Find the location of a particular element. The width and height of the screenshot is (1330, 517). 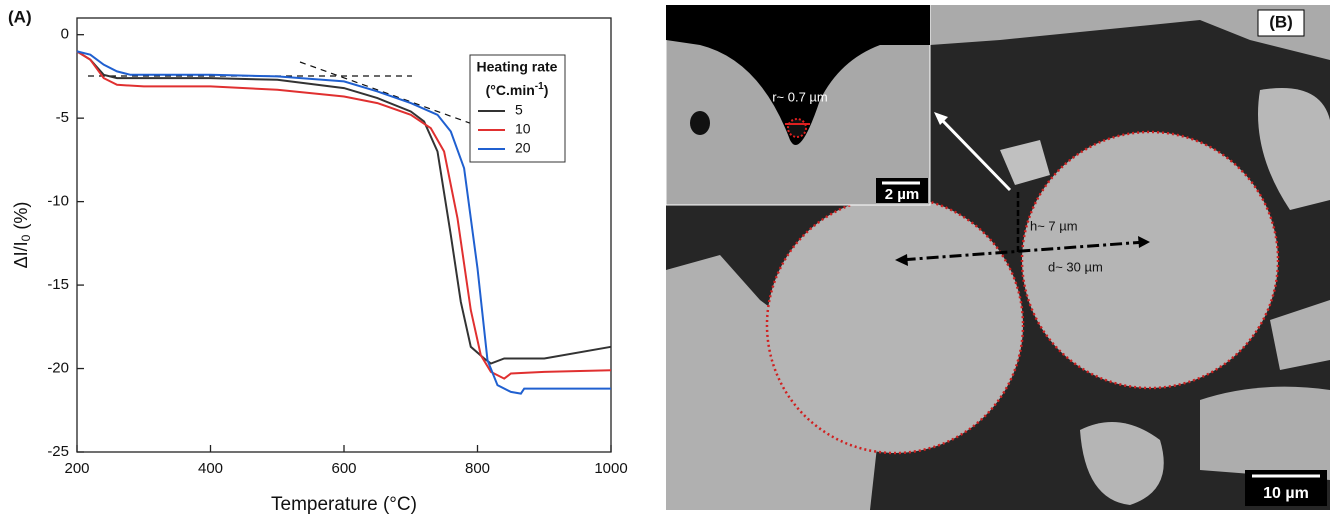

legend: 5 10 20 is located at coordinates (504, 129).